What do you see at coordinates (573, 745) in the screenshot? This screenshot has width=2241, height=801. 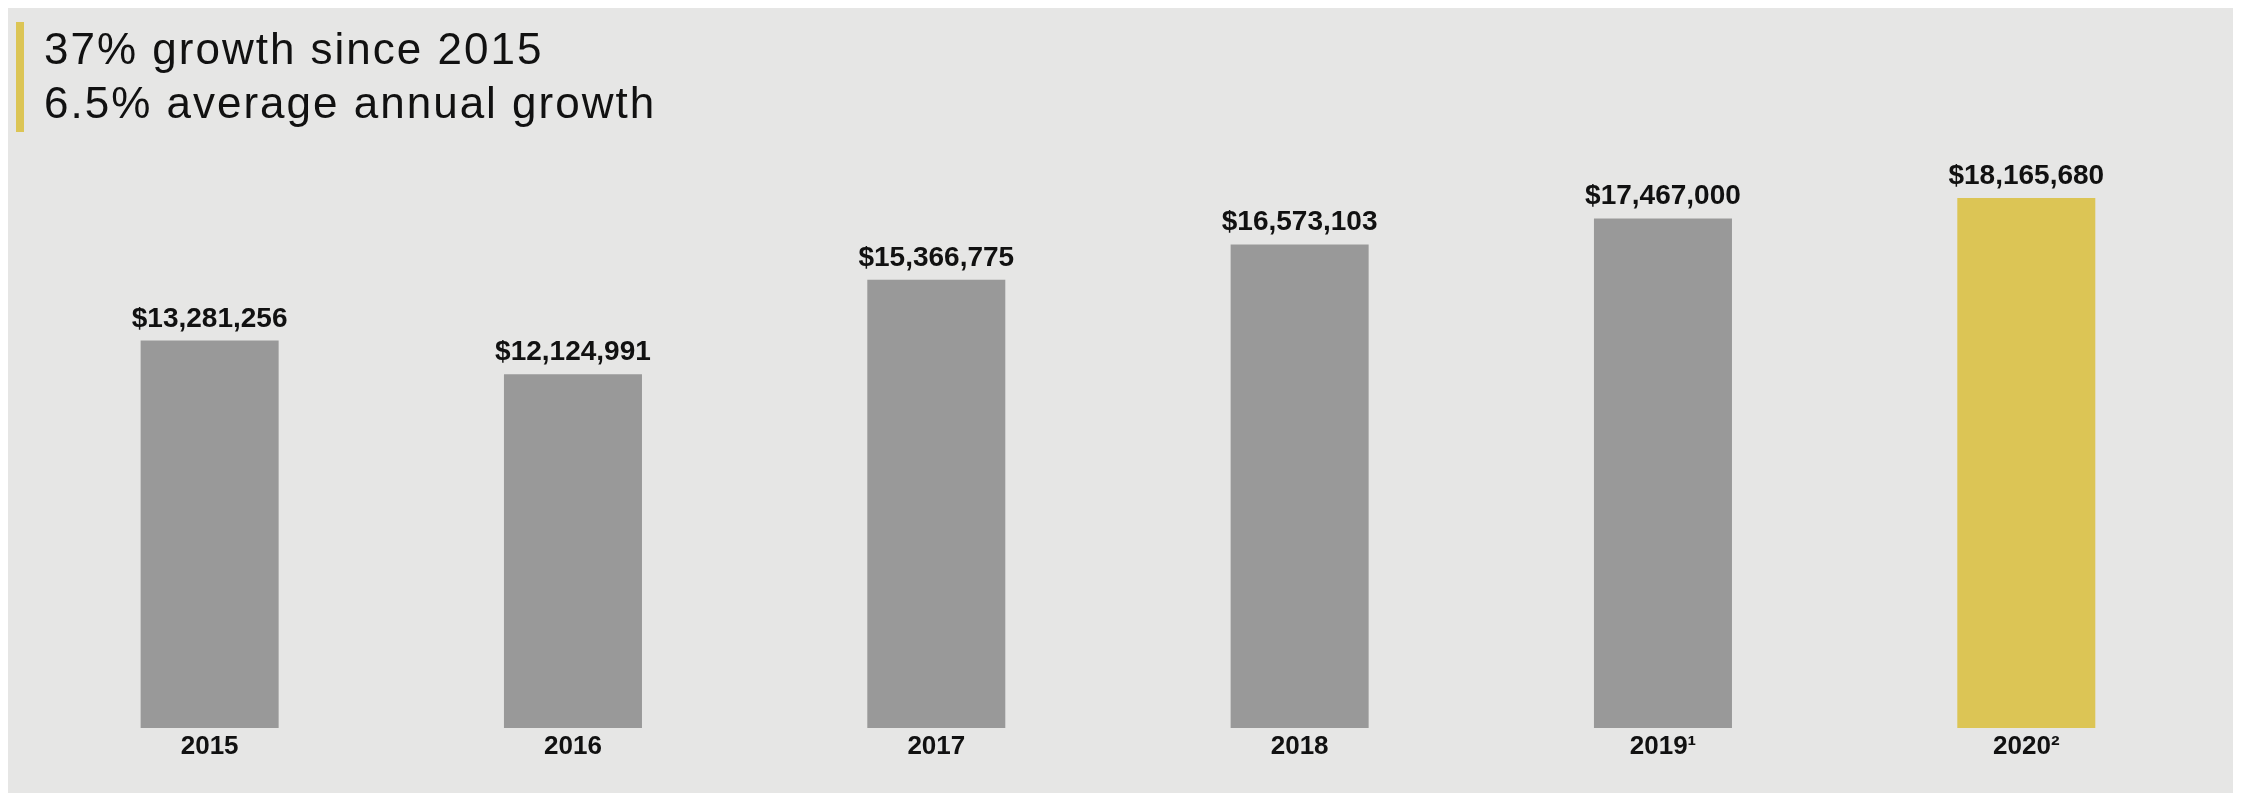 I see `x-tick-label: 2016` at bounding box center [573, 745].